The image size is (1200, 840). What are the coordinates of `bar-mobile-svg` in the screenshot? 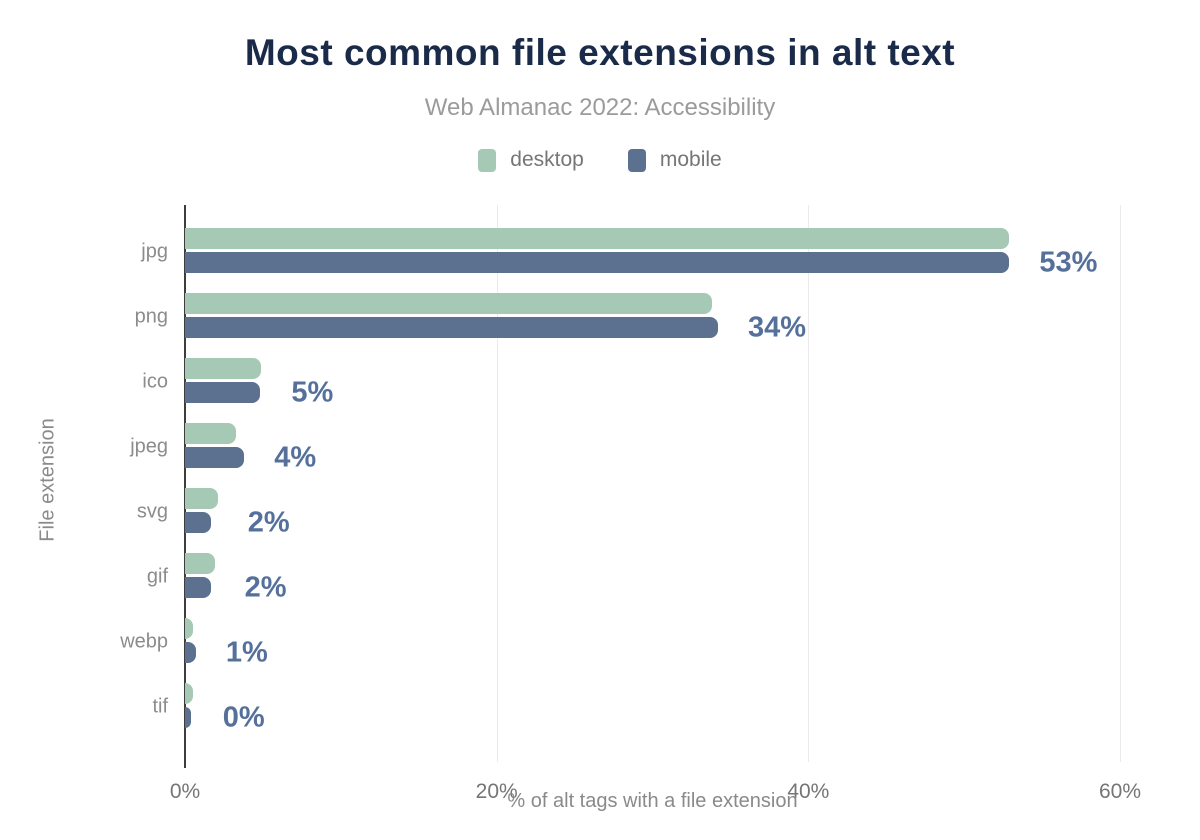 It's located at (198, 522).